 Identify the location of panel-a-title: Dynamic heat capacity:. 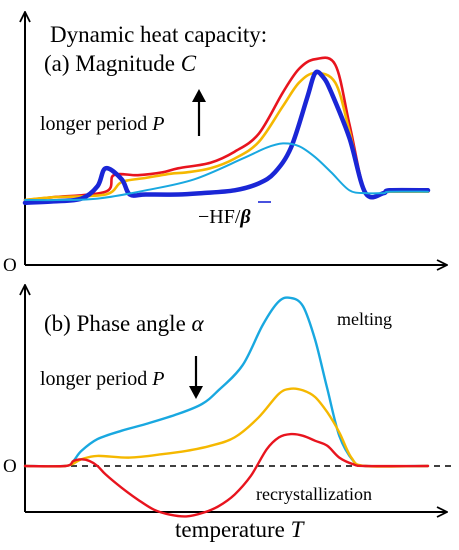
(158, 34).